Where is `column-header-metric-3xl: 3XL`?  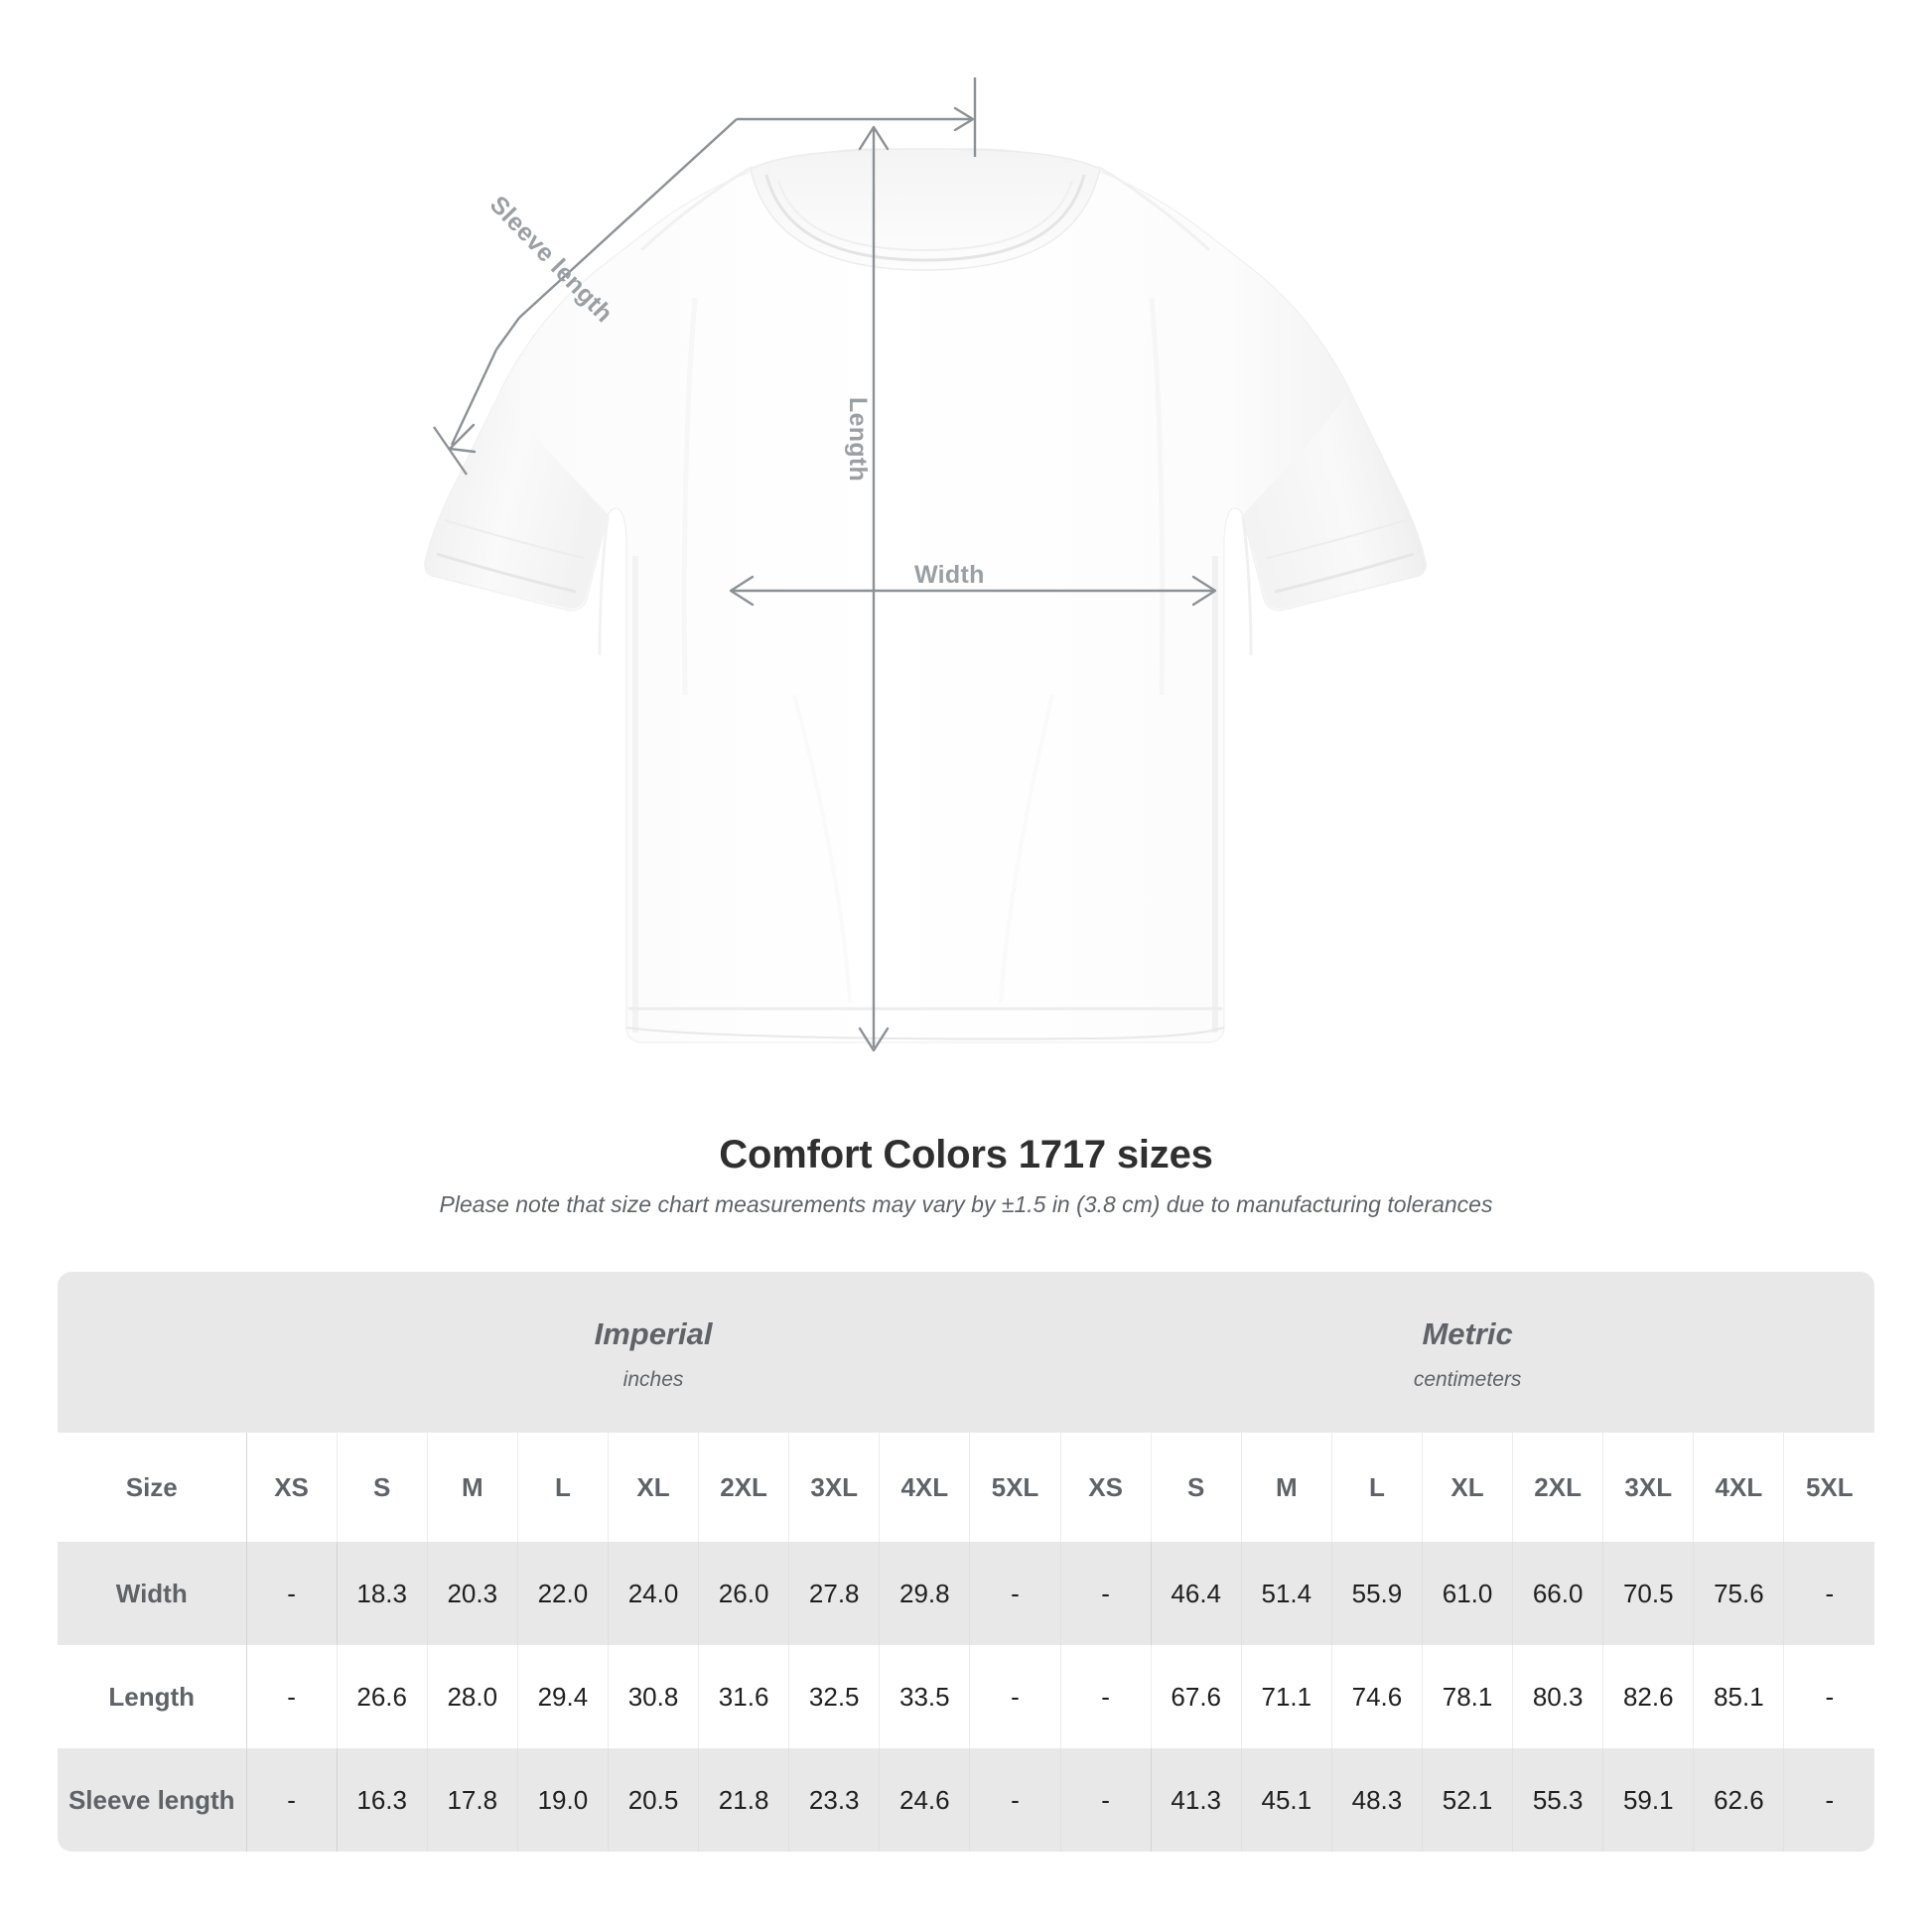
column-header-metric-3xl: 3XL is located at coordinates (1648, 1488).